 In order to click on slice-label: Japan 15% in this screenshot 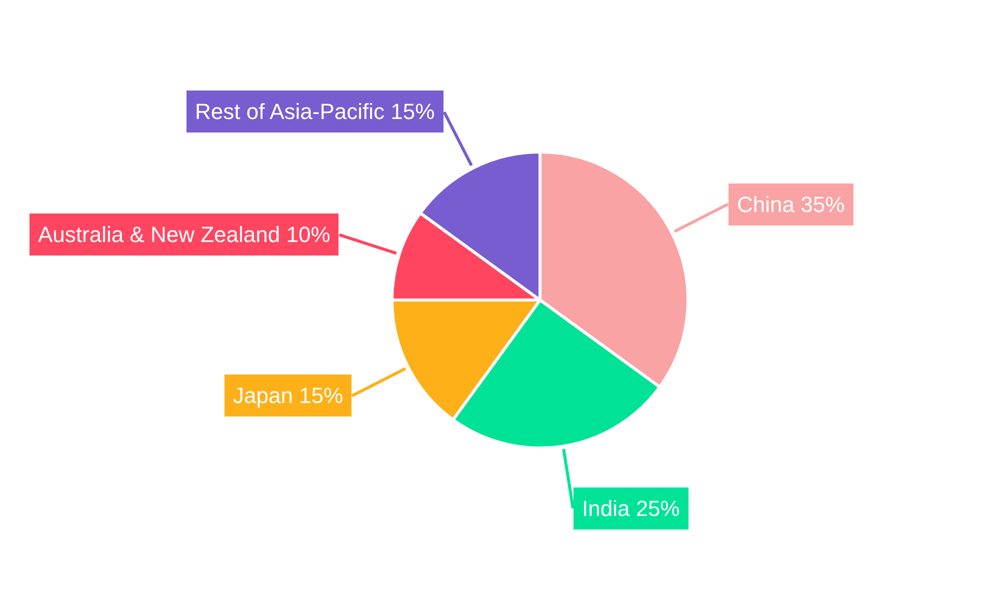, I will do `click(288, 395)`.